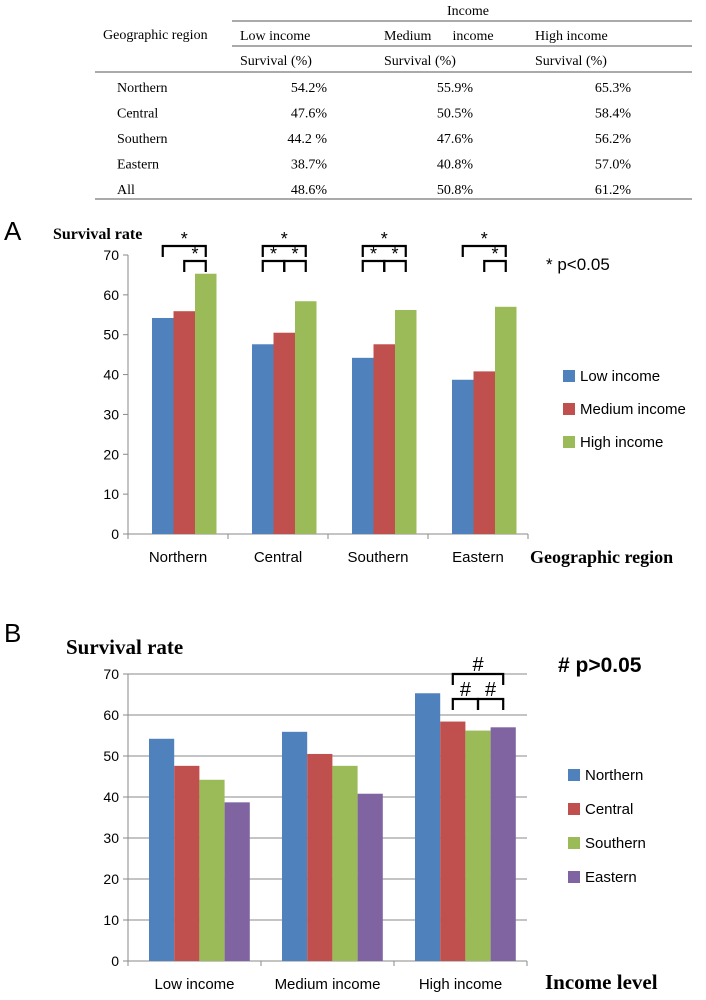 This screenshot has width=706, height=1000. I want to click on table-row-region: Southern, so click(142, 139).